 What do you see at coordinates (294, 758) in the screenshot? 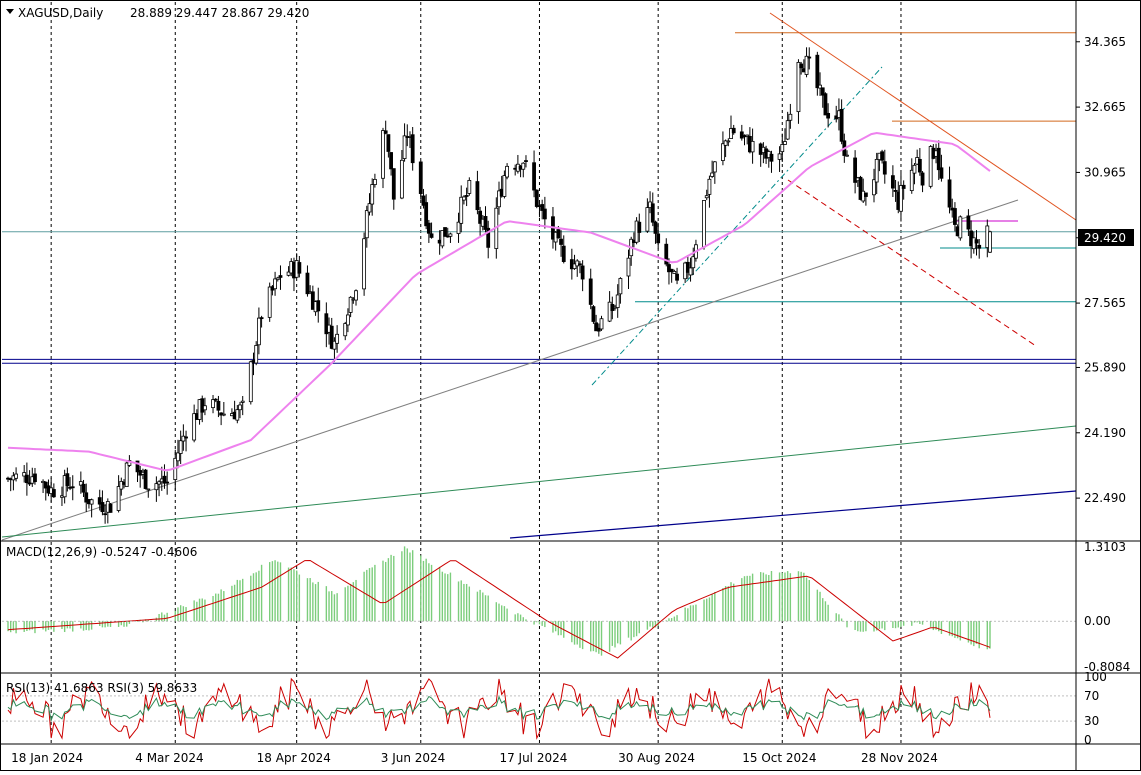
I see `x-tick-label: 18 Apr 2024` at bounding box center [294, 758].